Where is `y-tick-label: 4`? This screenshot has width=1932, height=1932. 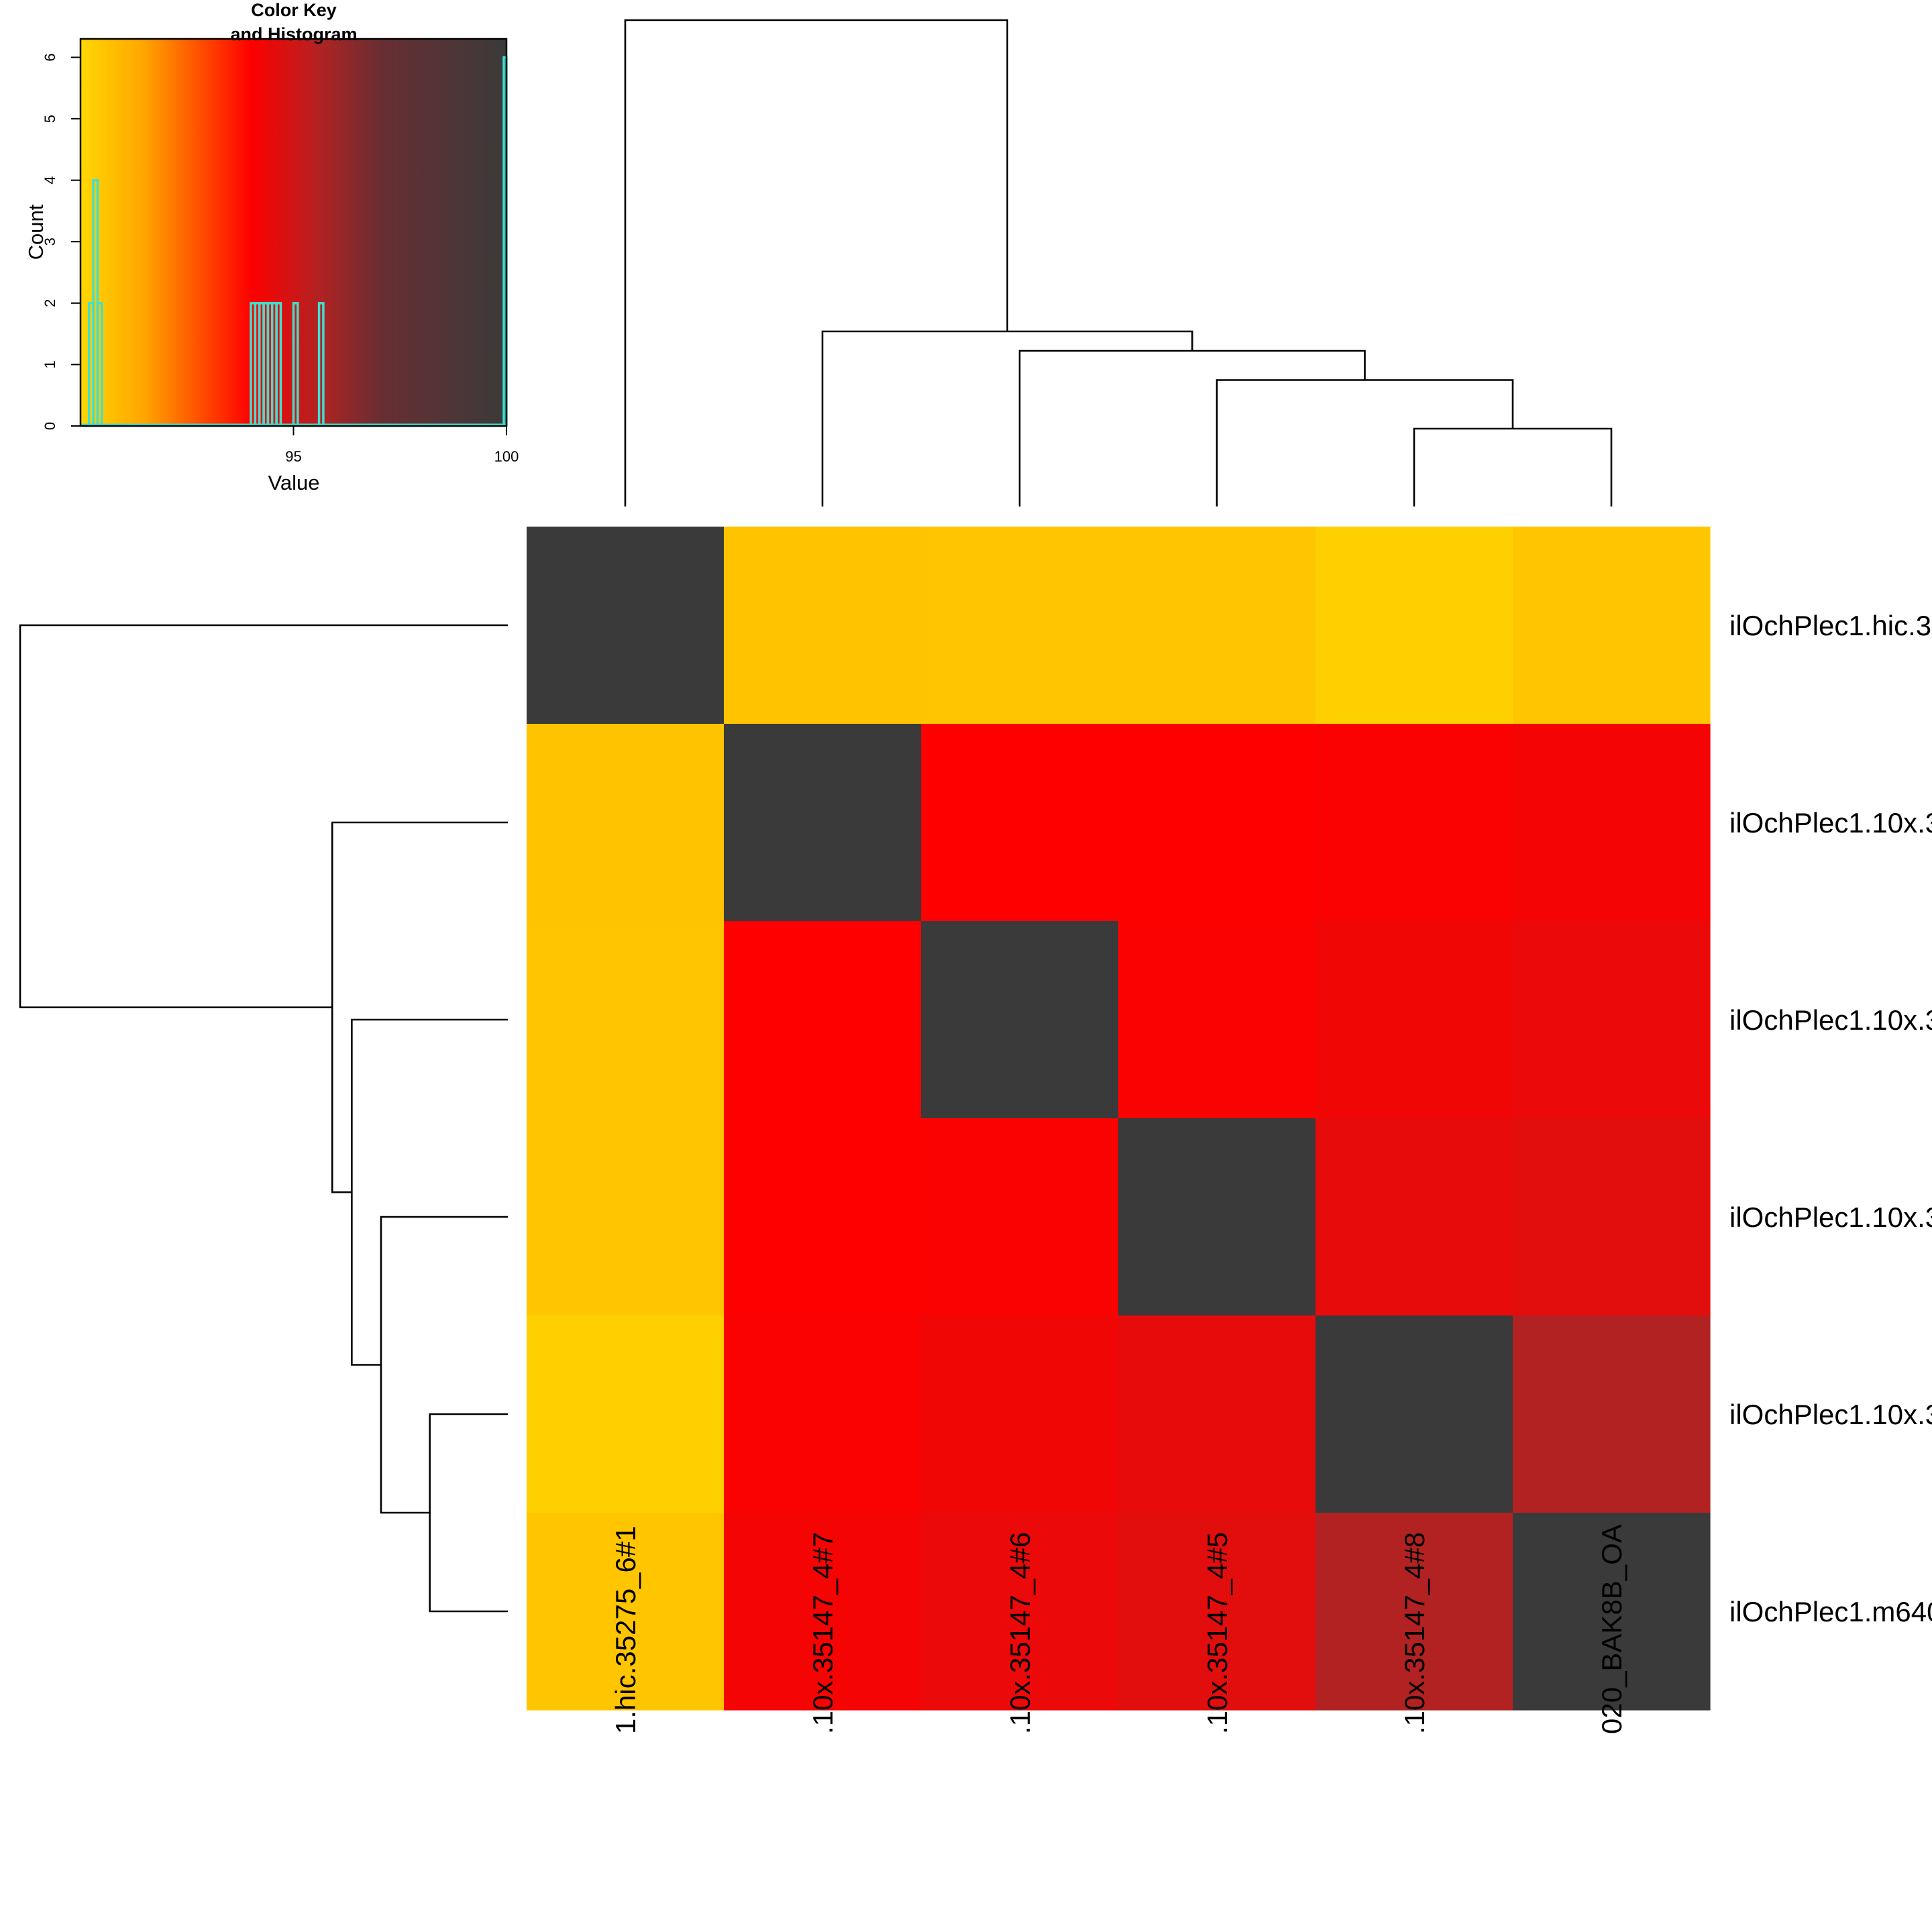
y-tick-label: 4 is located at coordinates (50, 180).